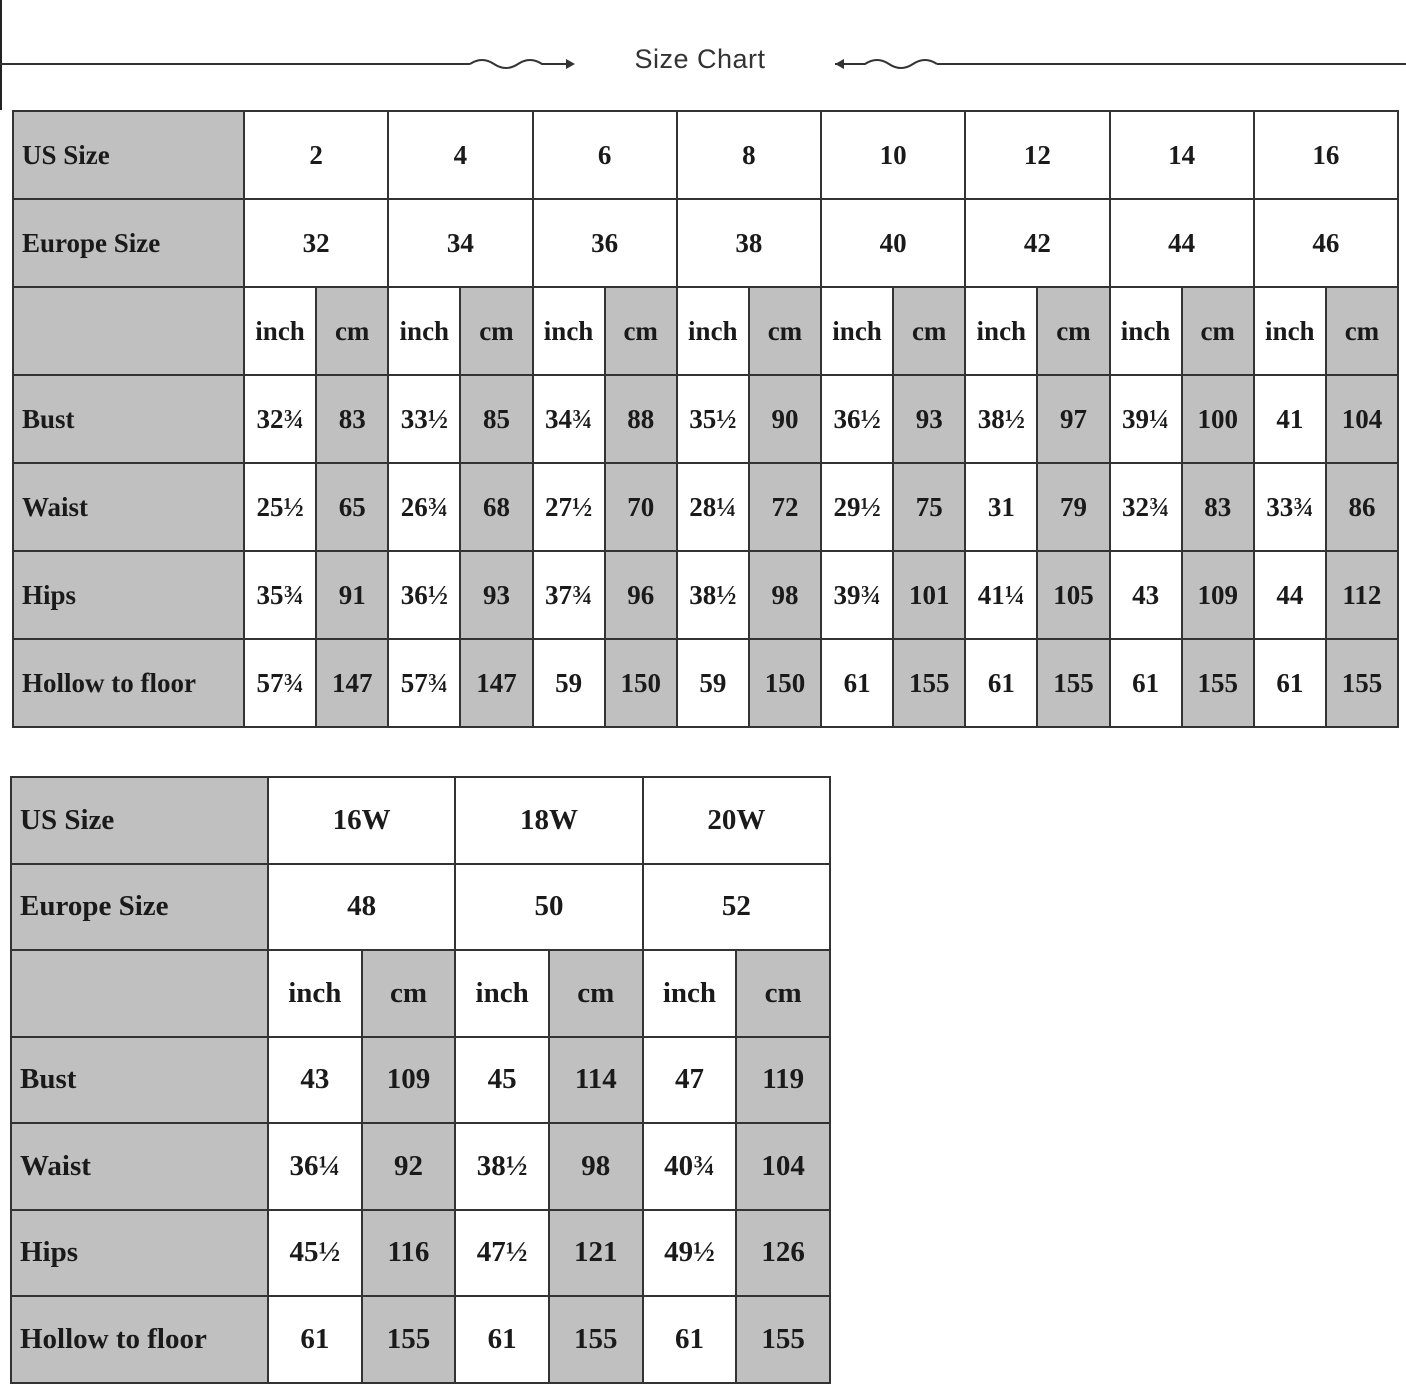 This screenshot has width=1406, height=1398. What do you see at coordinates (315, 1166) in the screenshot?
I see `inch-value-cell: 36¼` at bounding box center [315, 1166].